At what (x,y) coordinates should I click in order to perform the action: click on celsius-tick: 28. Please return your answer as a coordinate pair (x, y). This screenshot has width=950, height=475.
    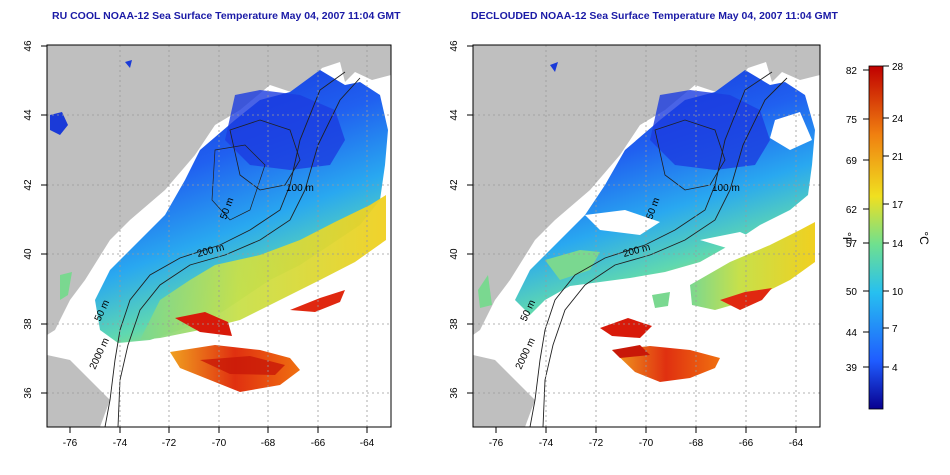
    Looking at the image, I should click on (898, 67).